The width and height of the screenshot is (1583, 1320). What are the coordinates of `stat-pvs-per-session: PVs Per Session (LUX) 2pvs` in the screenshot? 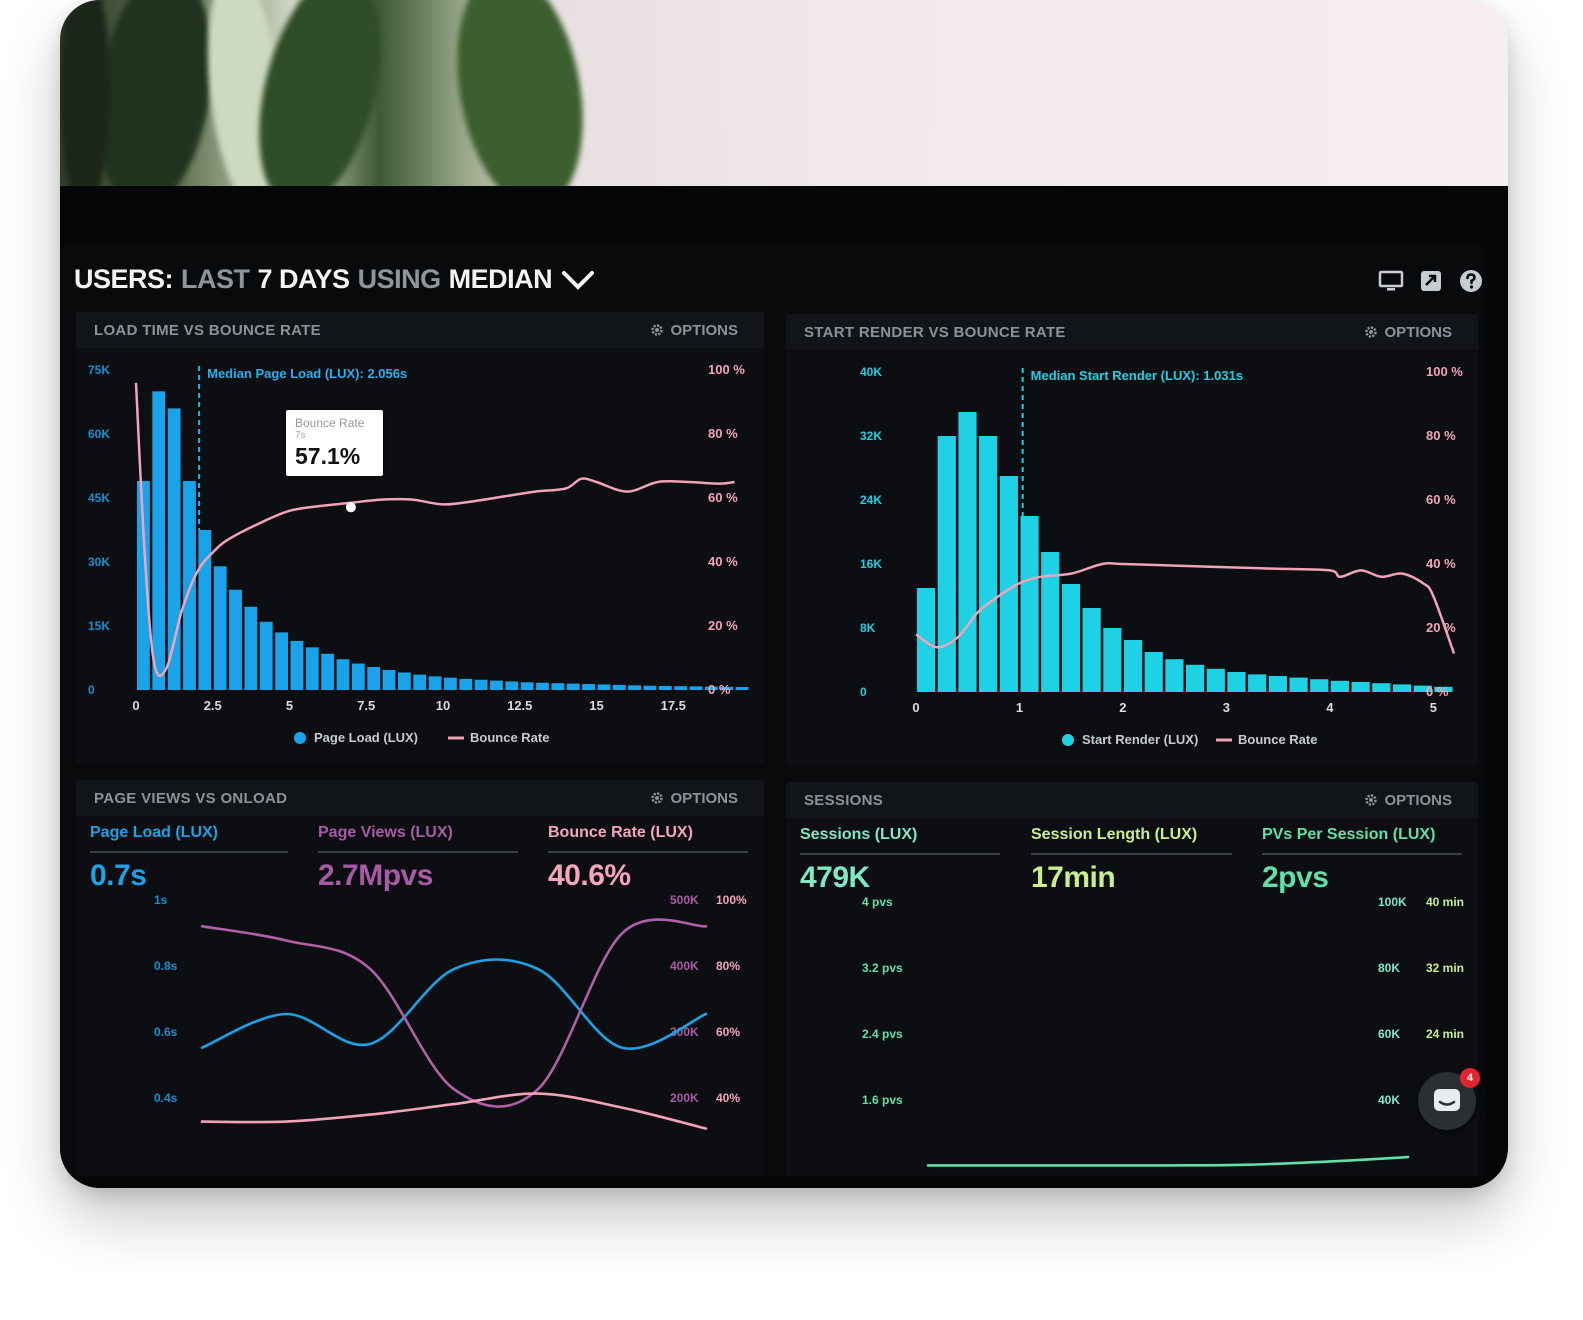 It's located at (1362, 860).